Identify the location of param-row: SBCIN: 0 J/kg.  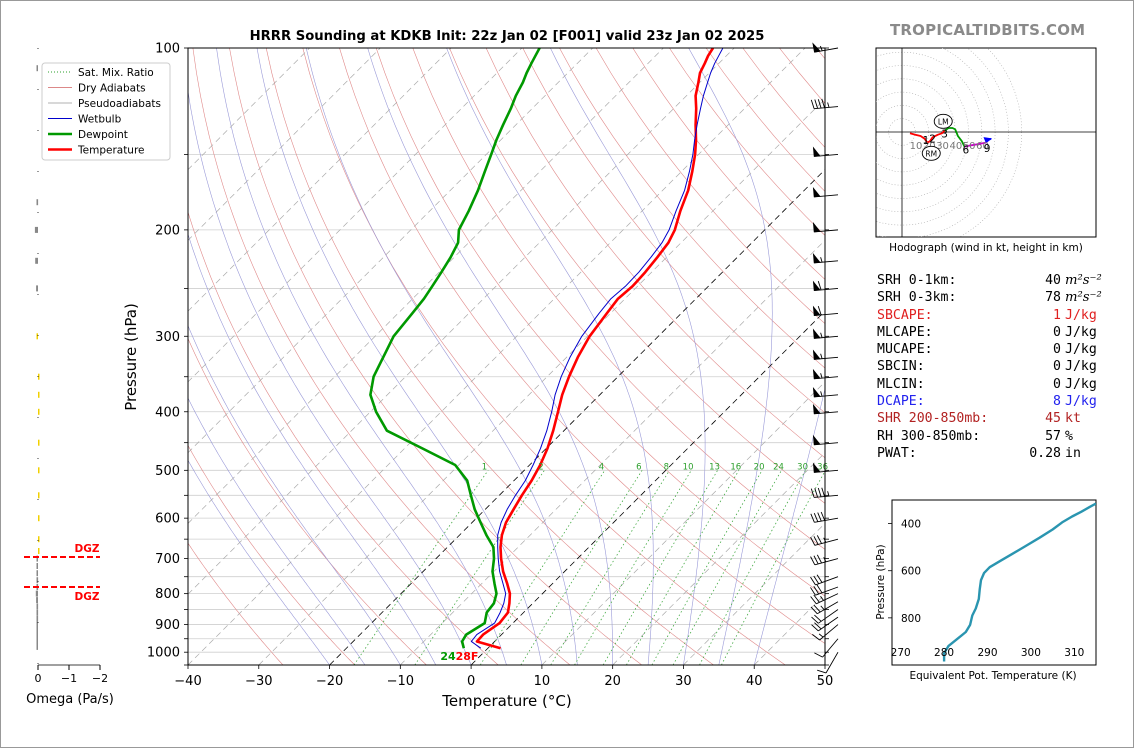
(992, 366).